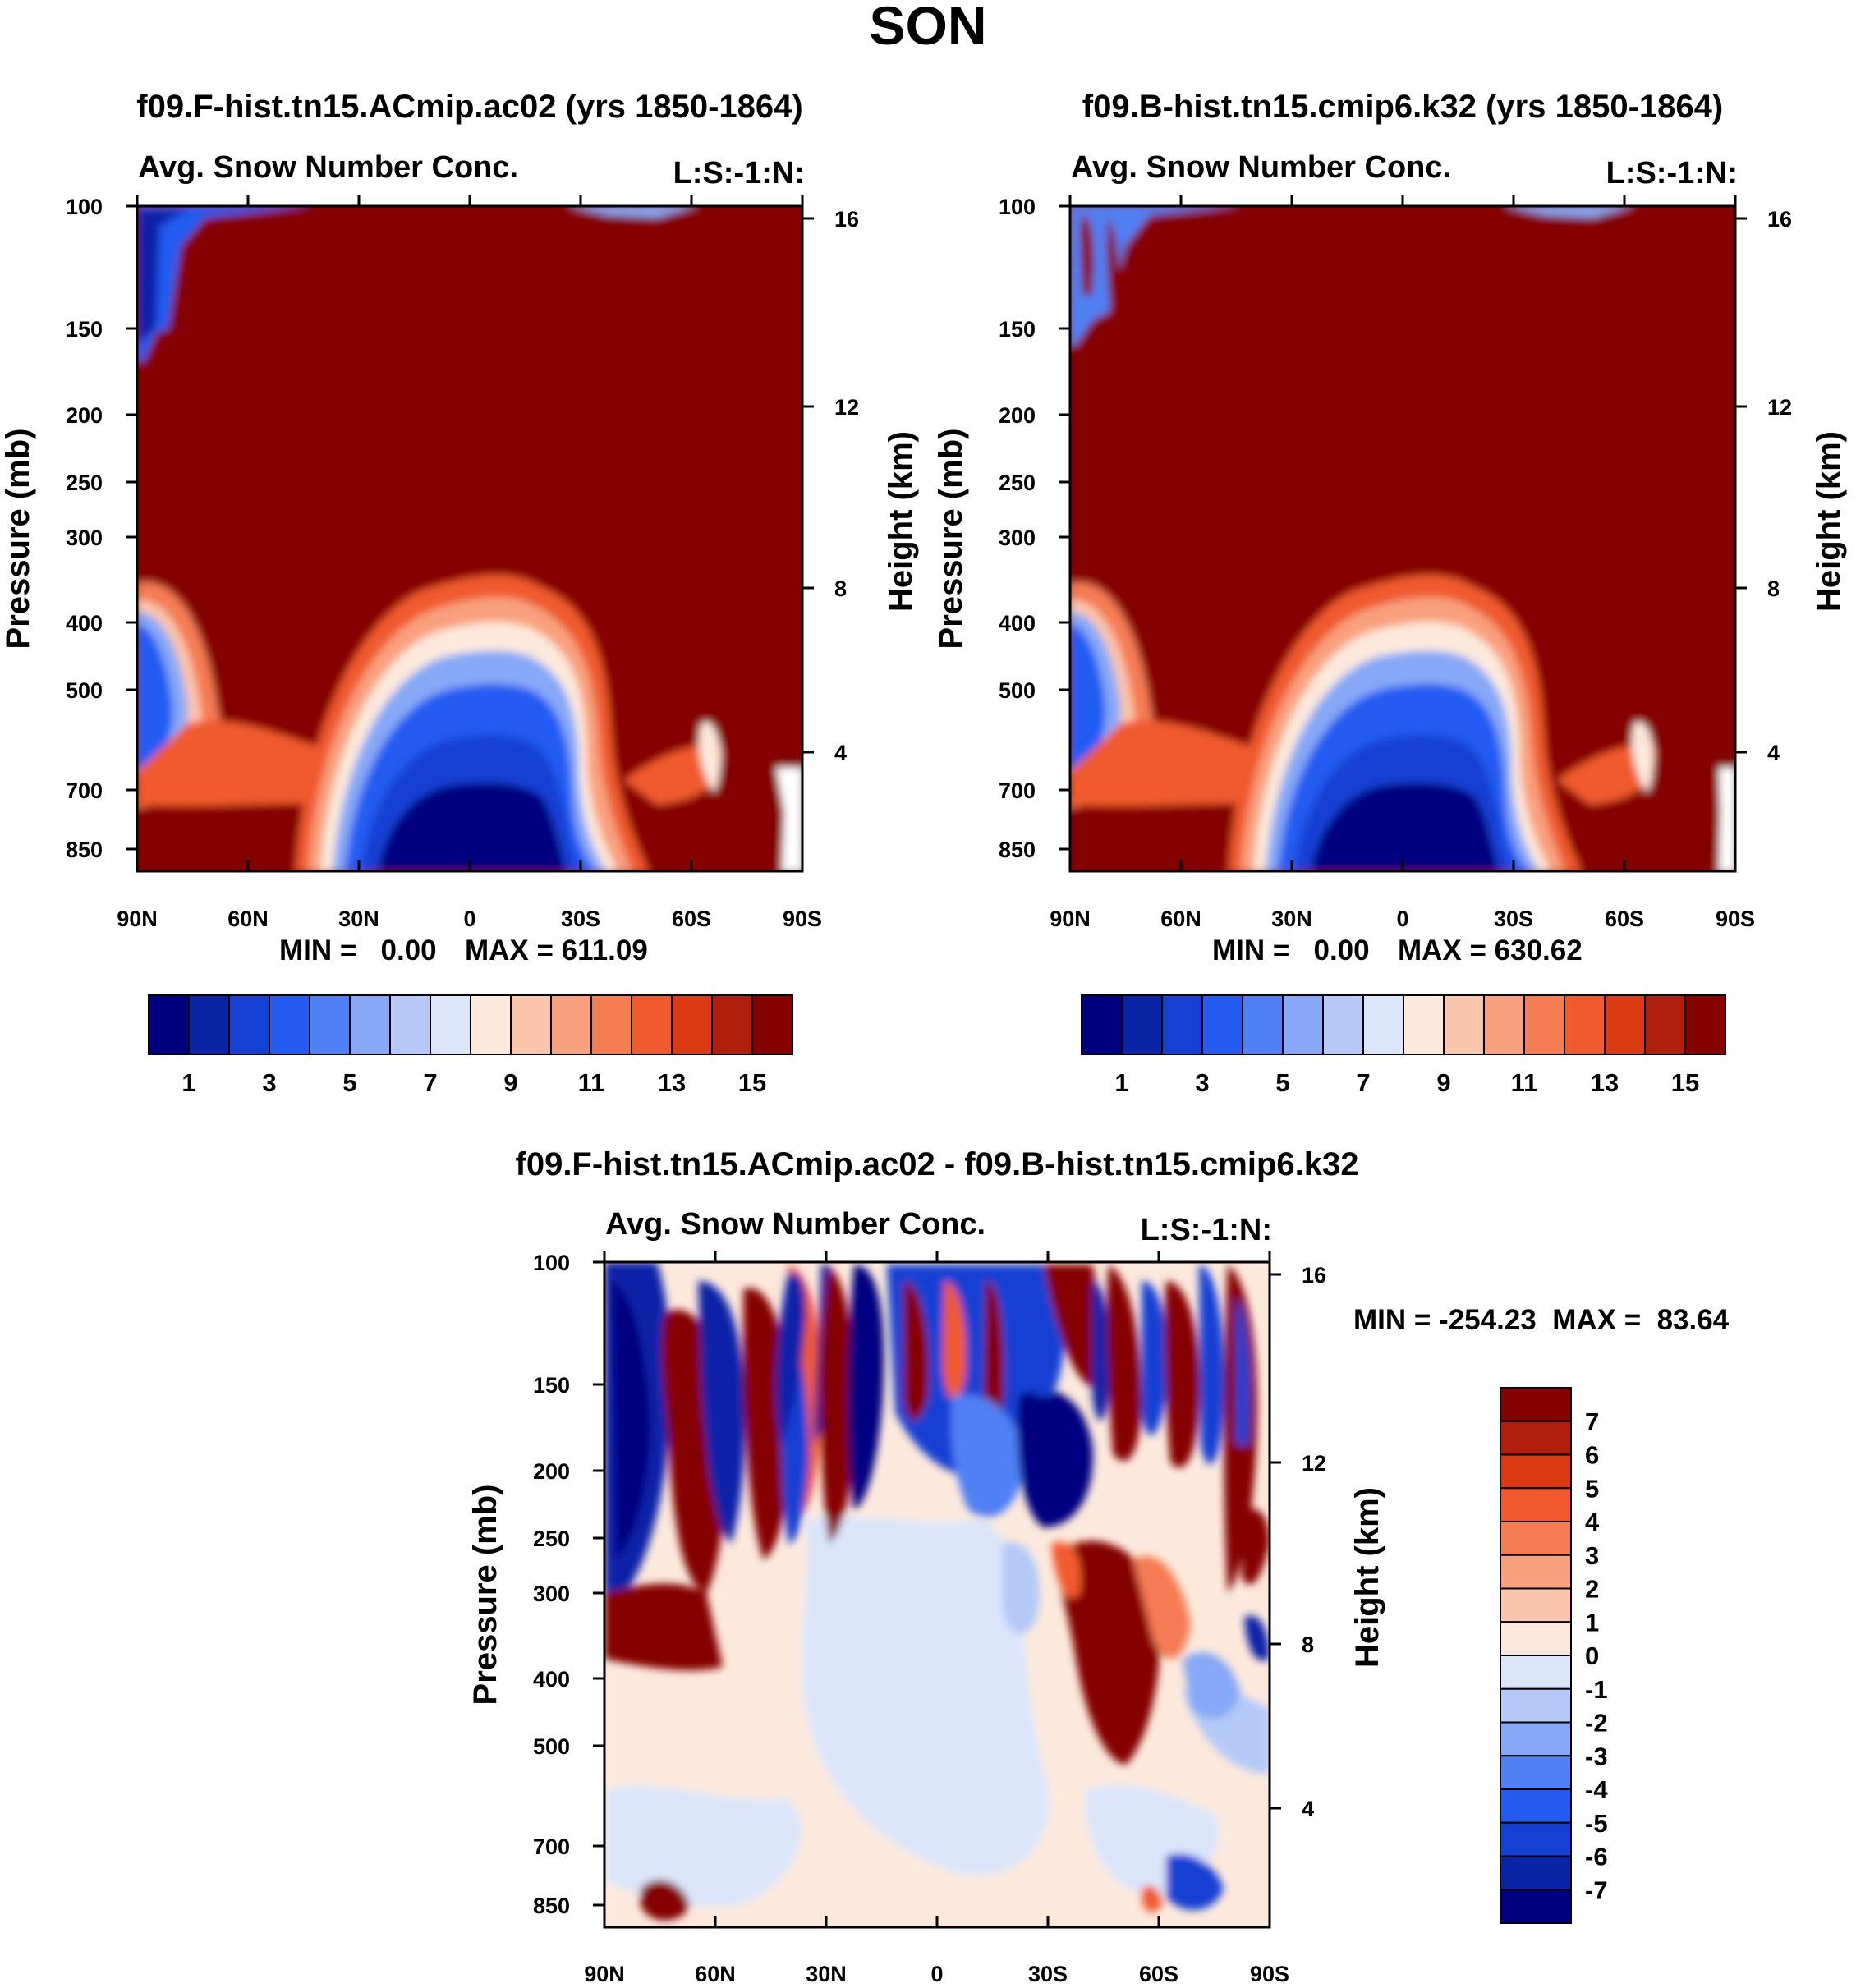 The height and width of the screenshot is (1988, 1856). I want to click on colorbar-label: 9, so click(1443, 1082).